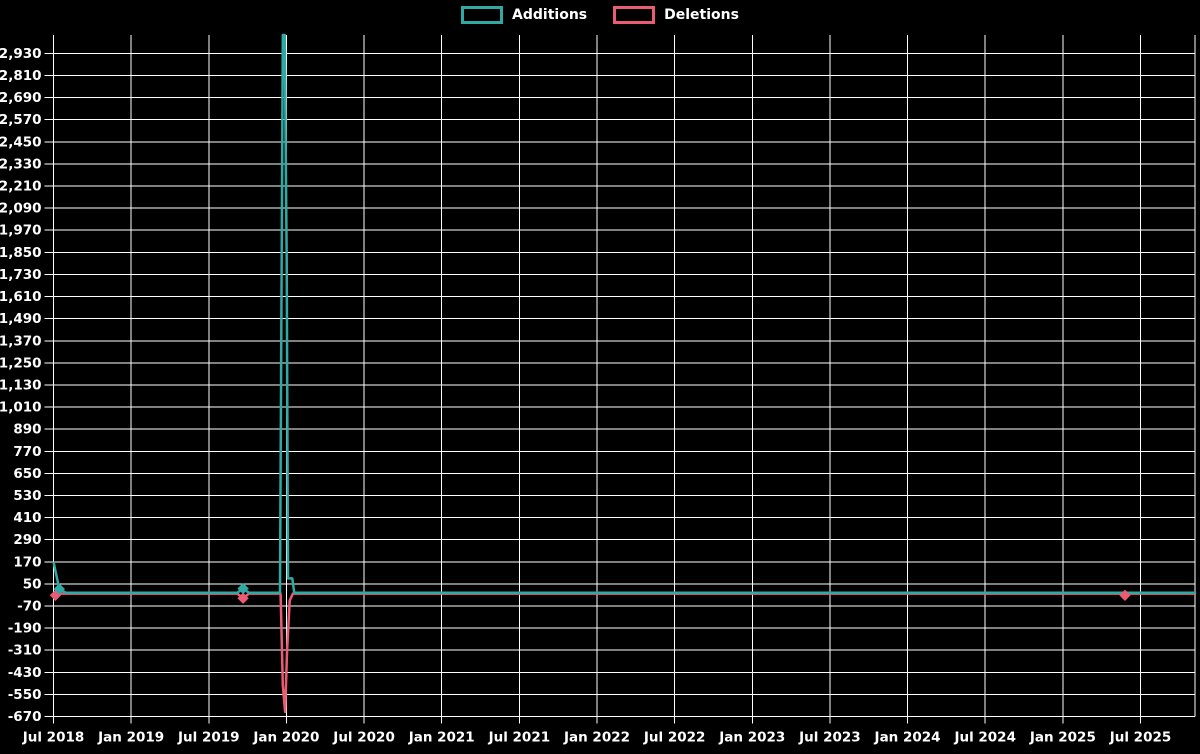  Describe the element at coordinates (363, 738) in the screenshot. I see `x-tick-label: Jul 2020` at that location.